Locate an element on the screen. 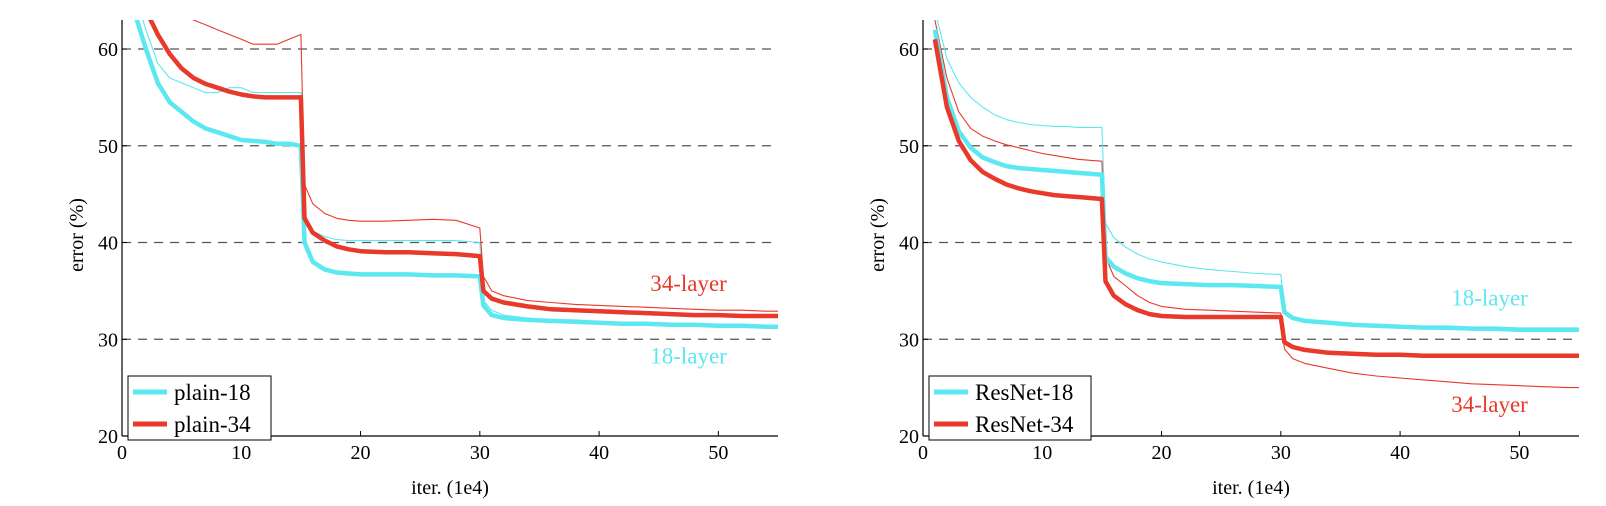 The image size is (1606, 506). legend-label-resnet-18: ResNet-18 is located at coordinates (1024, 392).